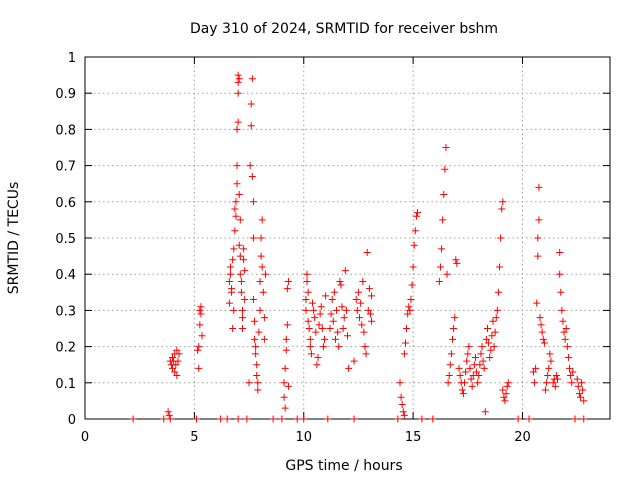  What do you see at coordinates (85, 437) in the screenshot?
I see `x-tick-label: 0` at bounding box center [85, 437].